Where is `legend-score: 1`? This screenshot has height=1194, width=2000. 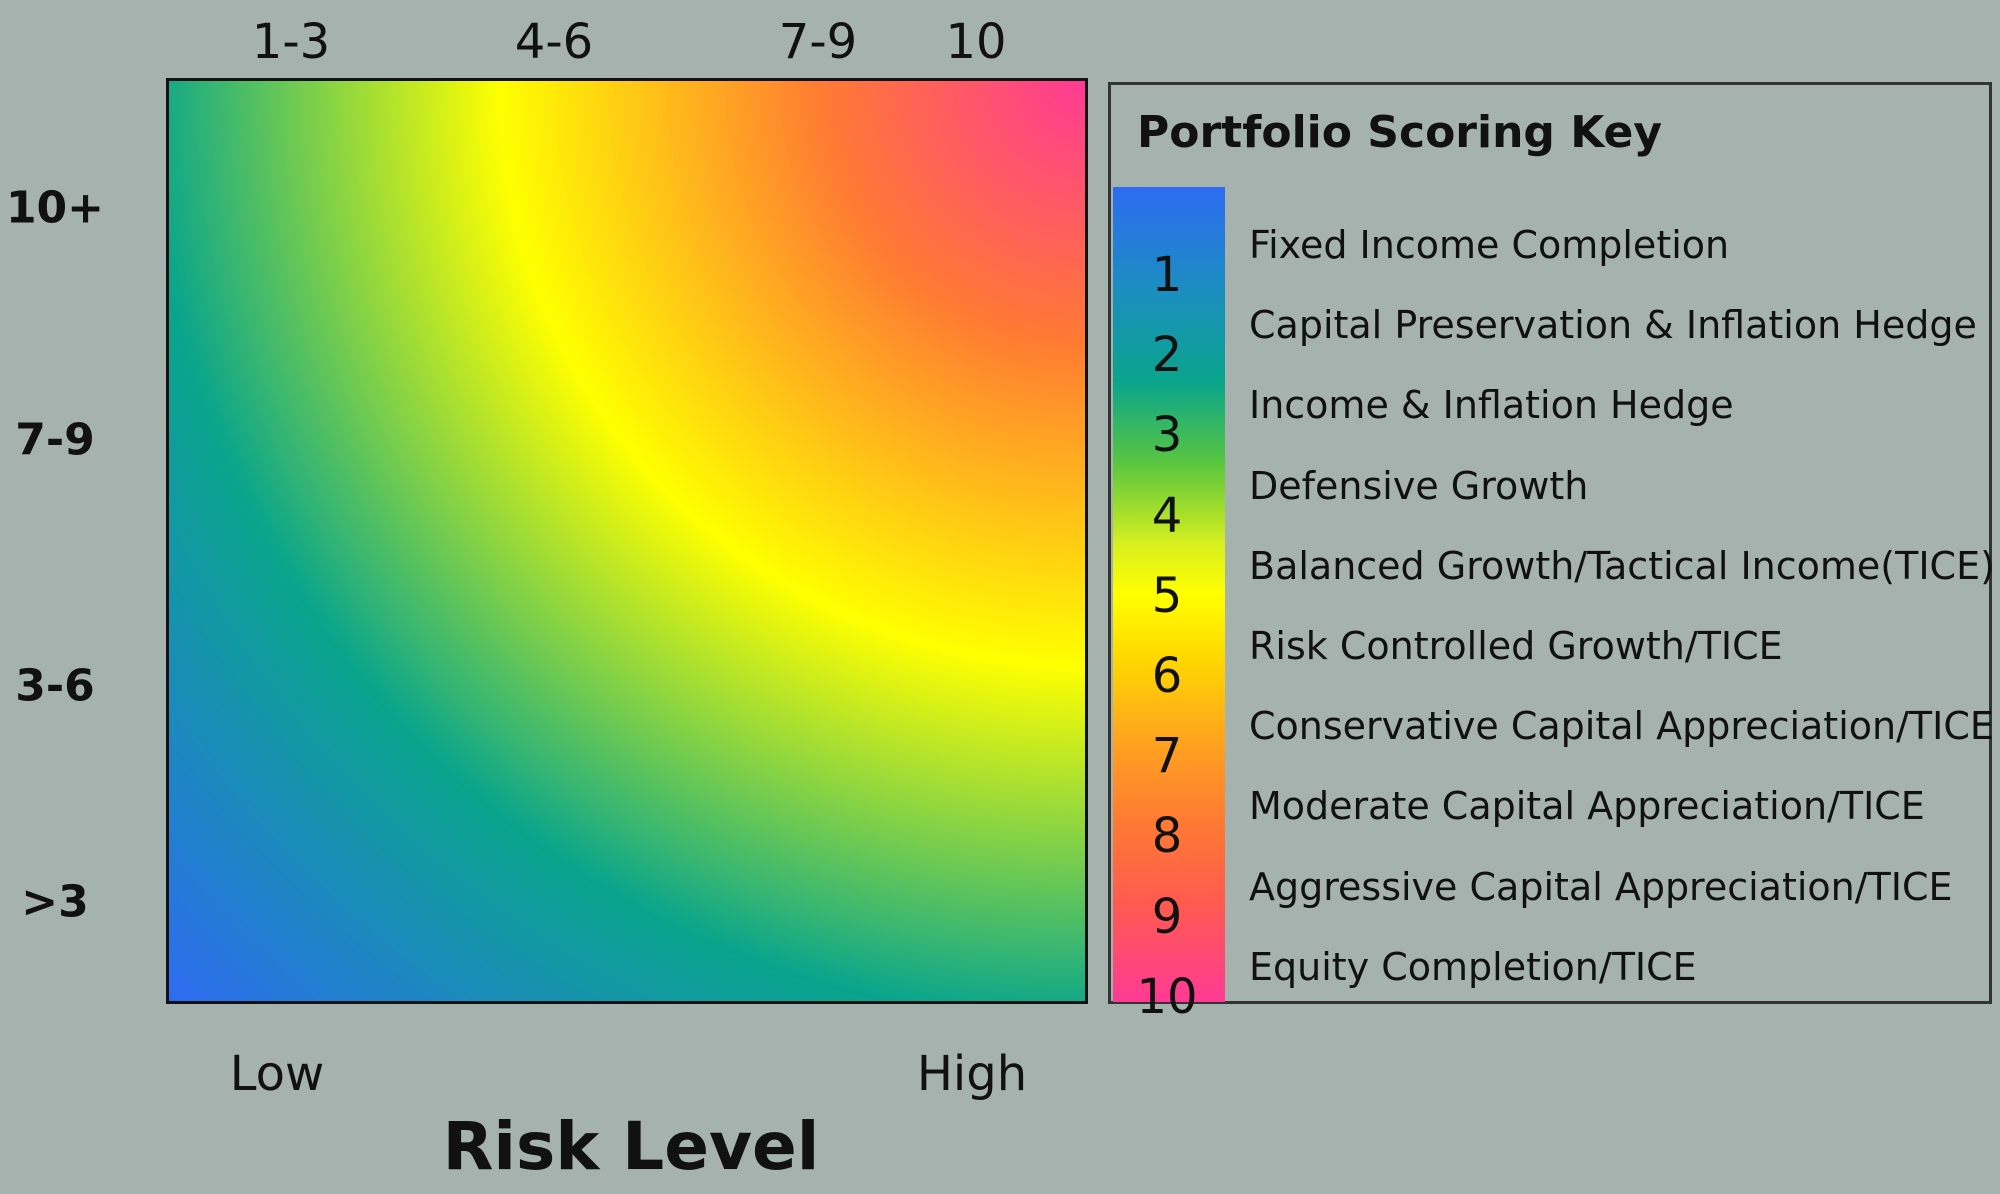
legend-score: 1 is located at coordinates (1167, 275).